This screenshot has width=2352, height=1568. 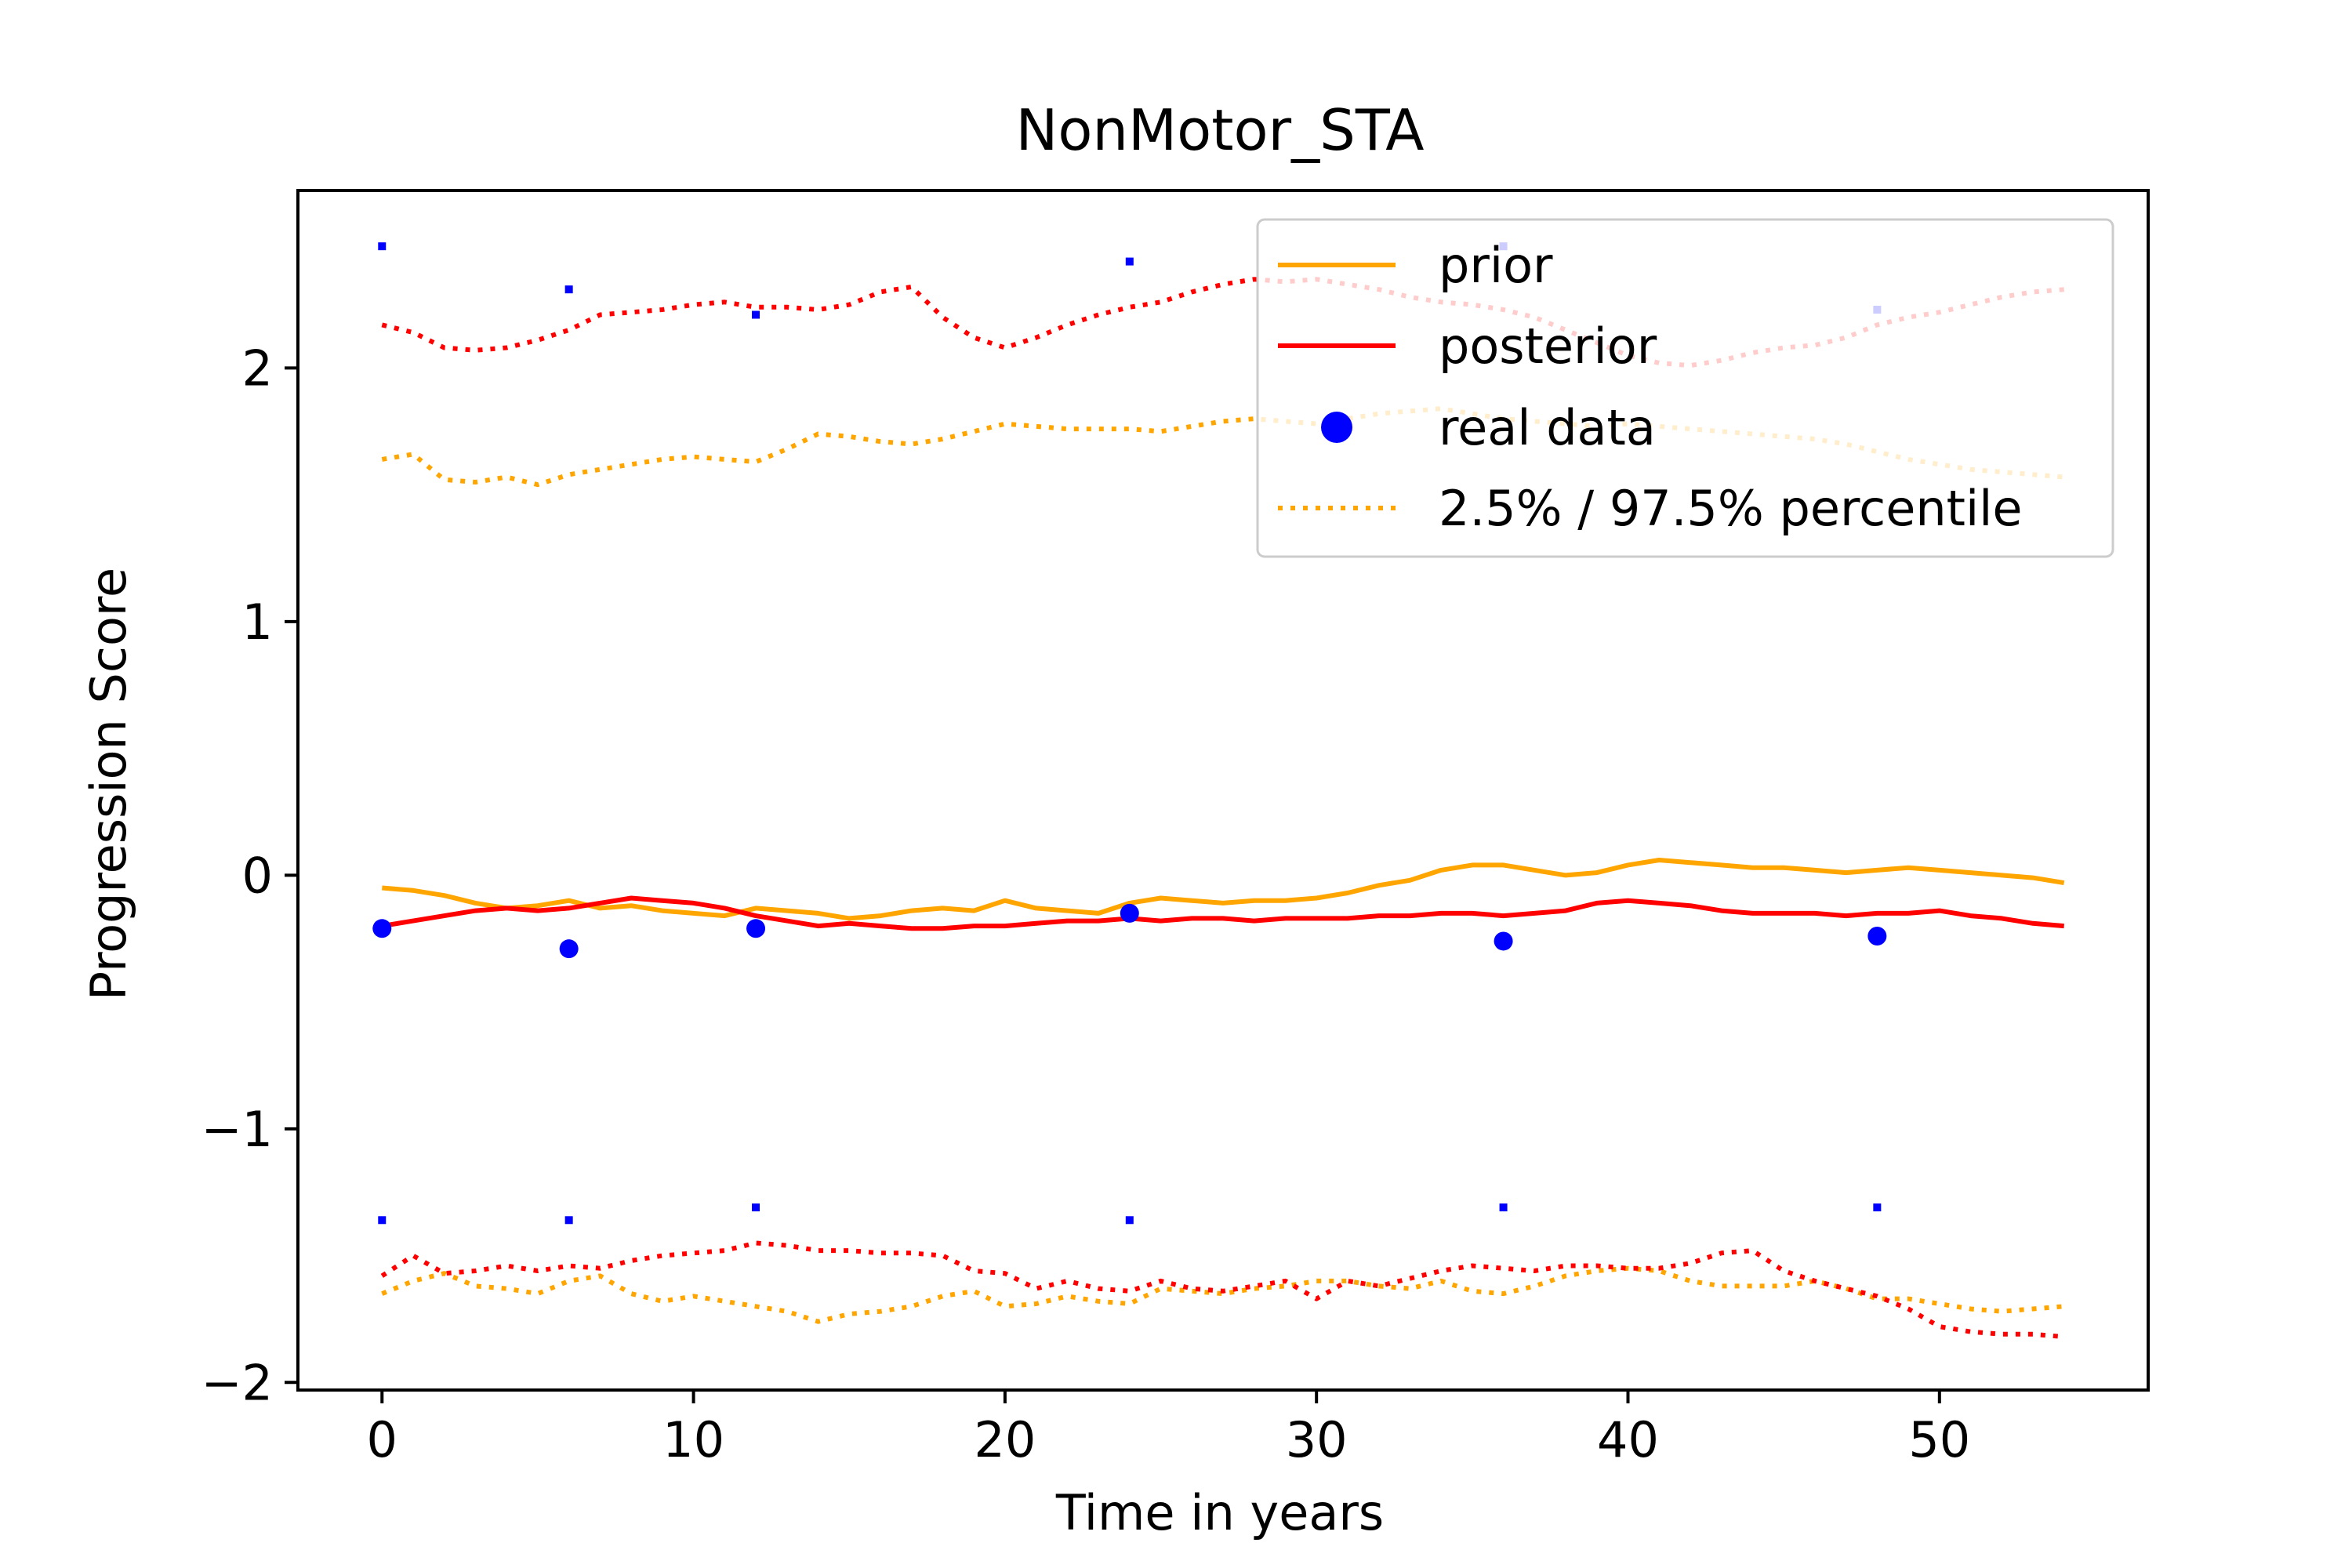 I want to click on legend-frame, so click(x=1685, y=388).